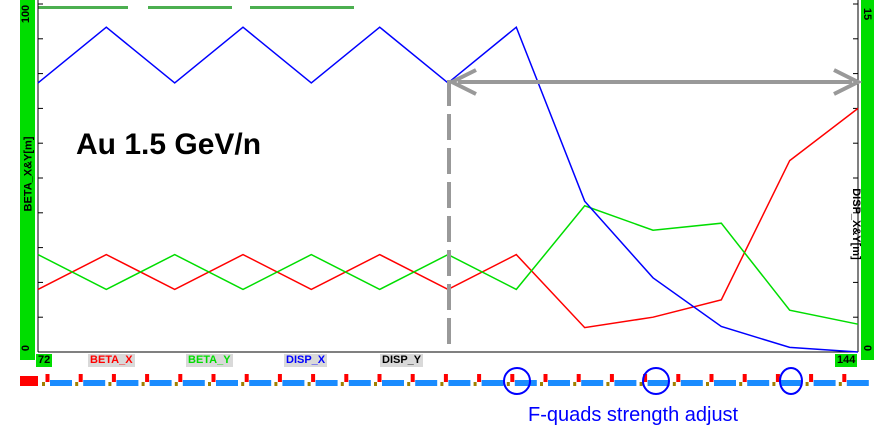 This screenshot has height=433, width=874. Describe the element at coordinates (168, 144) in the screenshot. I see `beam-annotation: Au 1.5 GeV/n` at that location.